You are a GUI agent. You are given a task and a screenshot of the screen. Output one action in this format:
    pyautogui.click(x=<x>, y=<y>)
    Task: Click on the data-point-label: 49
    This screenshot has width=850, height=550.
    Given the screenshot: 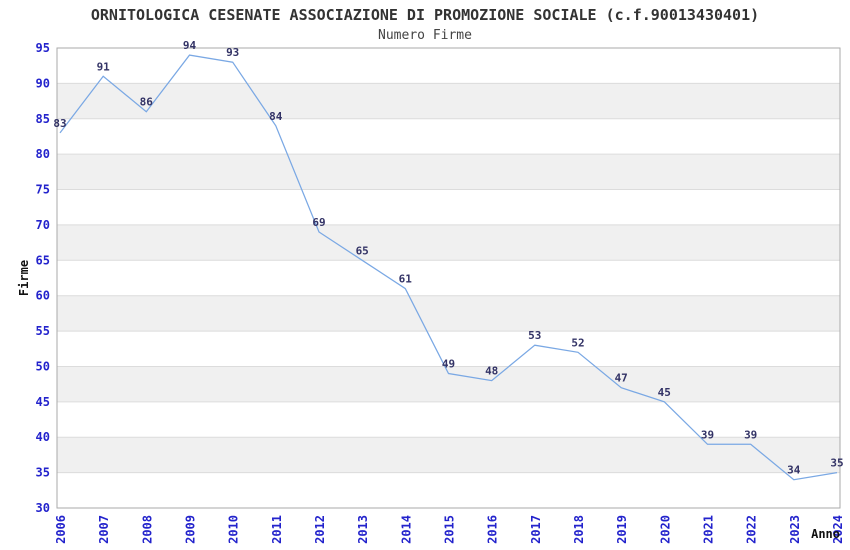 What is the action you would take?
    pyautogui.click(x=448, y=364)
    